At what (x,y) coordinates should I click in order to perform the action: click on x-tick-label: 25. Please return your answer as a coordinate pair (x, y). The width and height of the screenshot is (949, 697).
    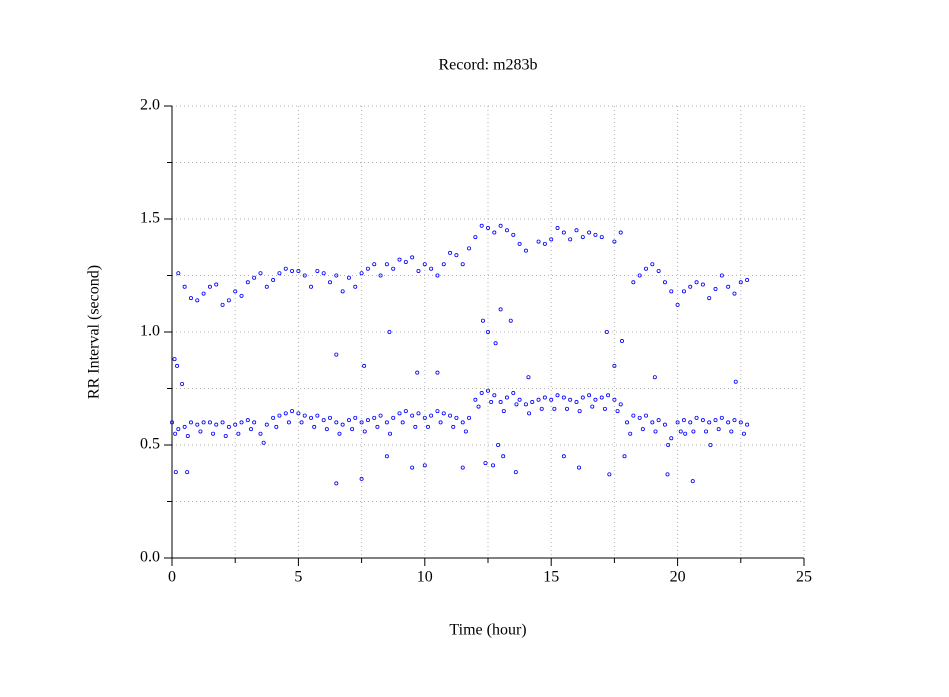
    Looking at the image, I should click on (804, 577).